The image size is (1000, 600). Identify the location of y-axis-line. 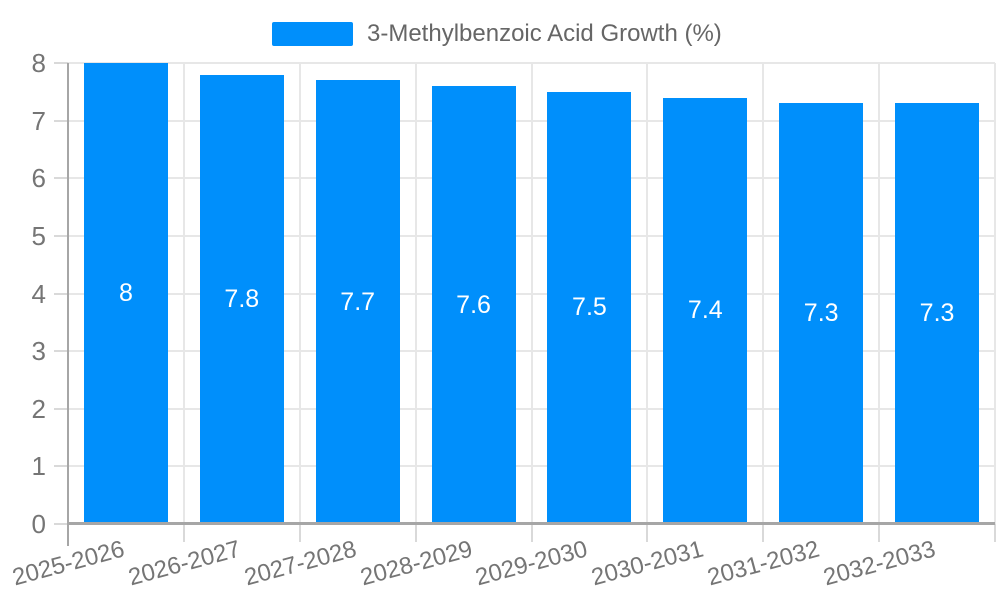
(68, 304).